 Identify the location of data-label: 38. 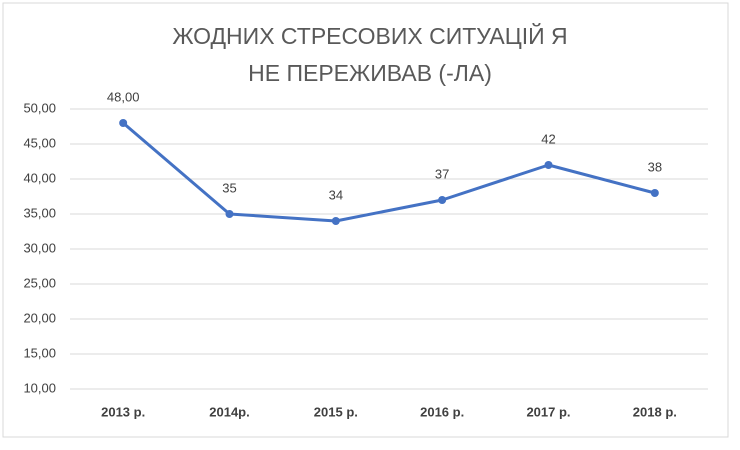
(655, 166).